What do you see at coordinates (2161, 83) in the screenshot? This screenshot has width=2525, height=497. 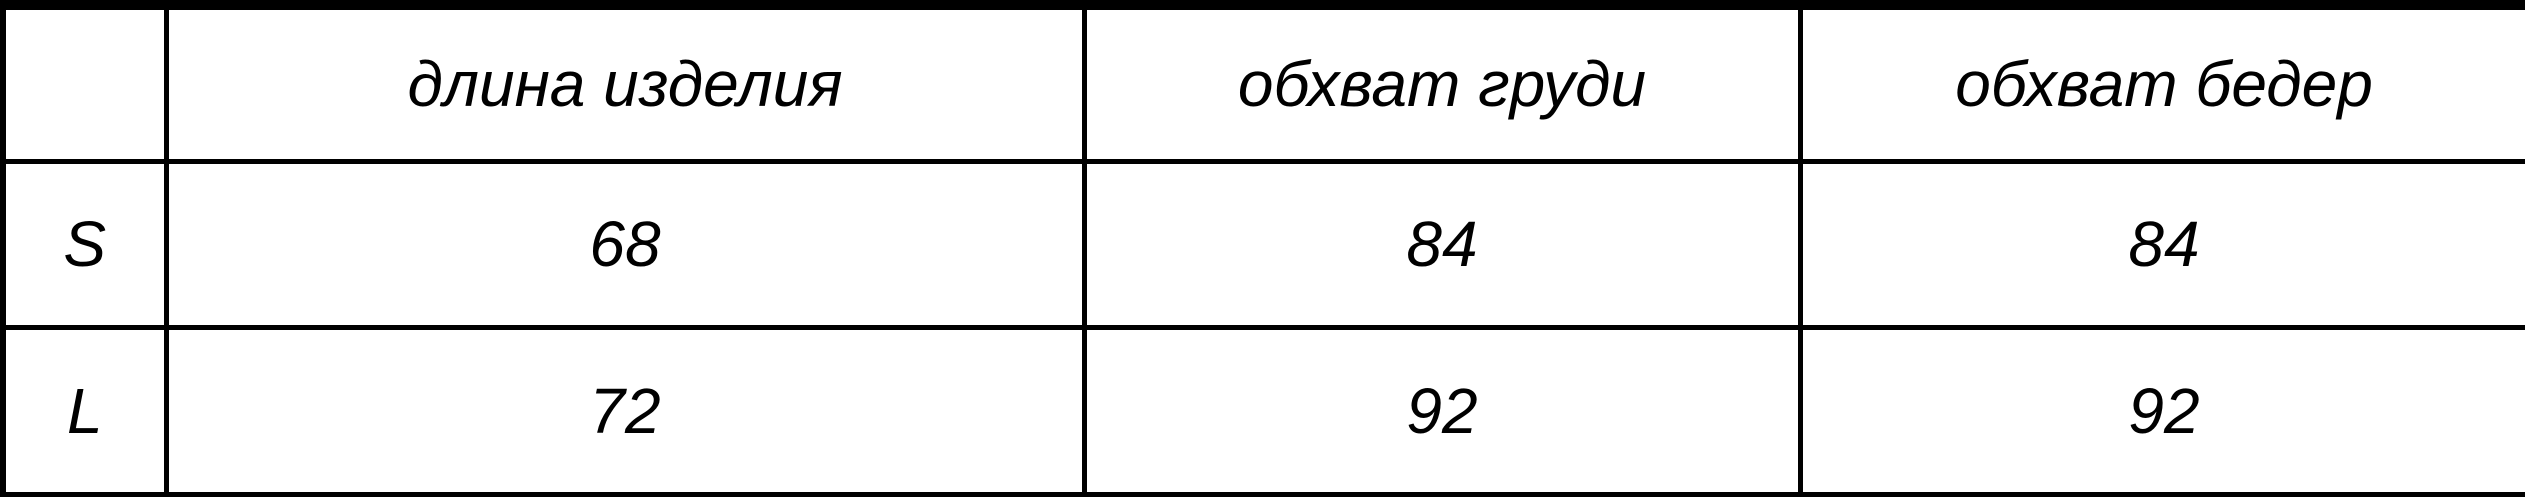 I see `header-cell-hips: обхват бедер` at bounding box center [2161, 83].